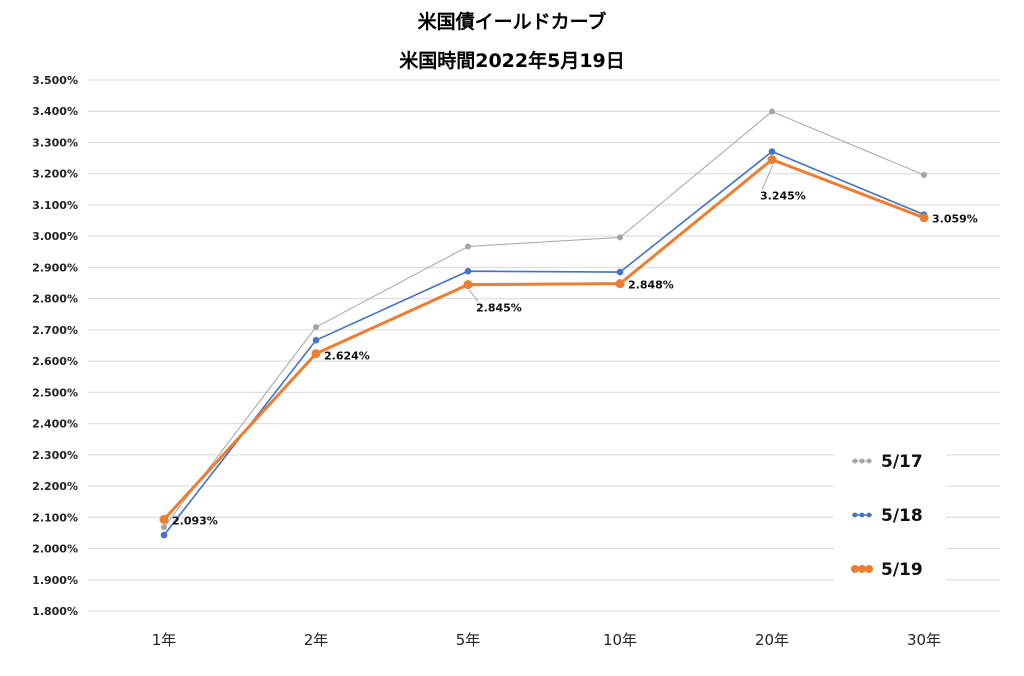 This screenshot has height=676, width=1024. Describe the element at coordinates (55, 517) in the screenshot. I see `y-tick-label: 2.100%` at that location.